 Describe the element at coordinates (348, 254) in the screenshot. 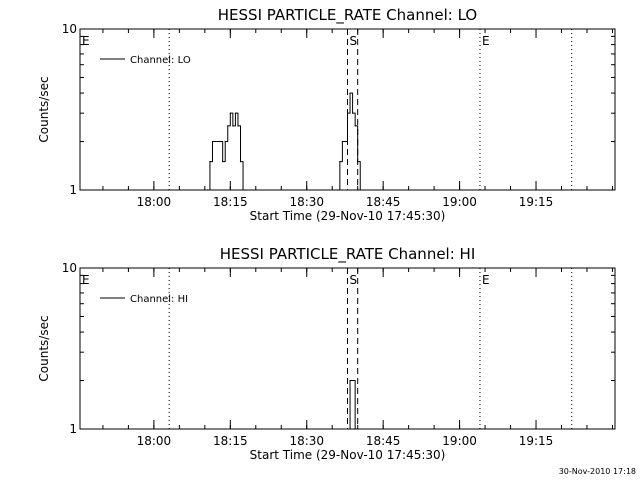

I see `chart-title: HESSI PARTICLE_RATE Channel: HI` at that location.